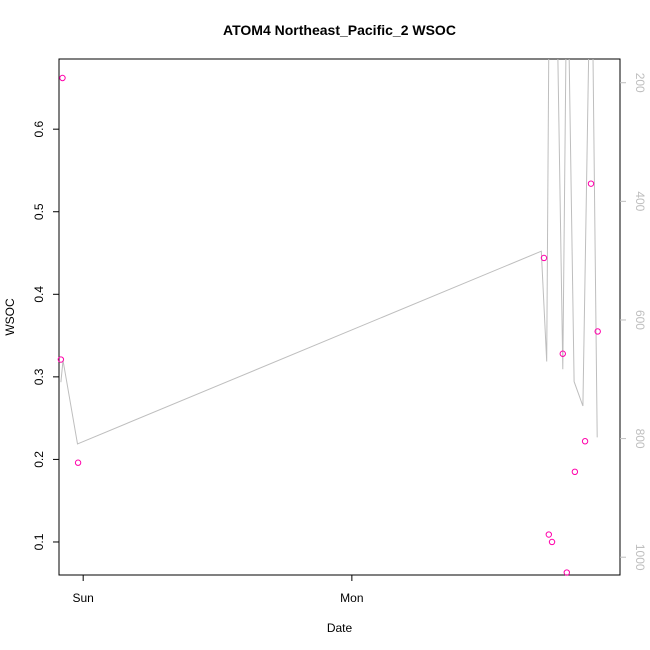  What do you see at coordinates (351, 598) in the screenshot?
I see `x-tick-label: Mon` at bounding box center [351, 598].